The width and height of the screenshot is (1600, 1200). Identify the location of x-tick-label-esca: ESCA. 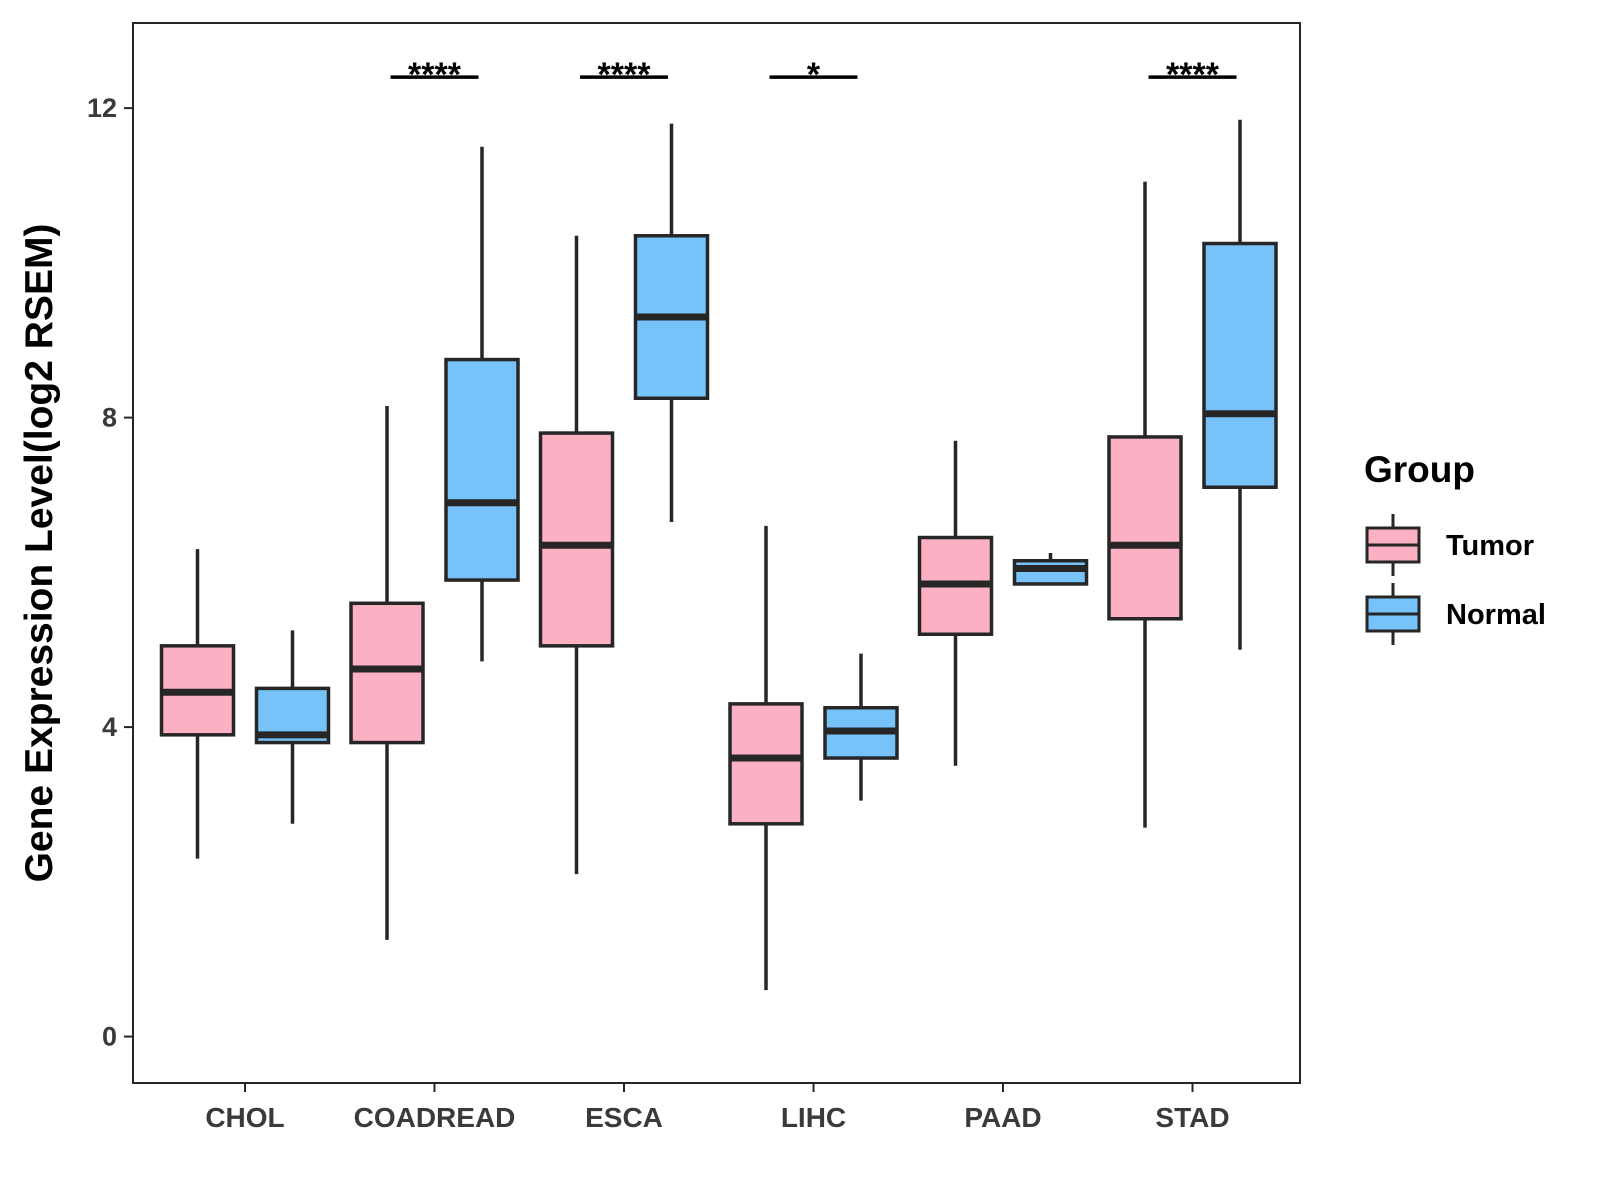
(624, 1117).